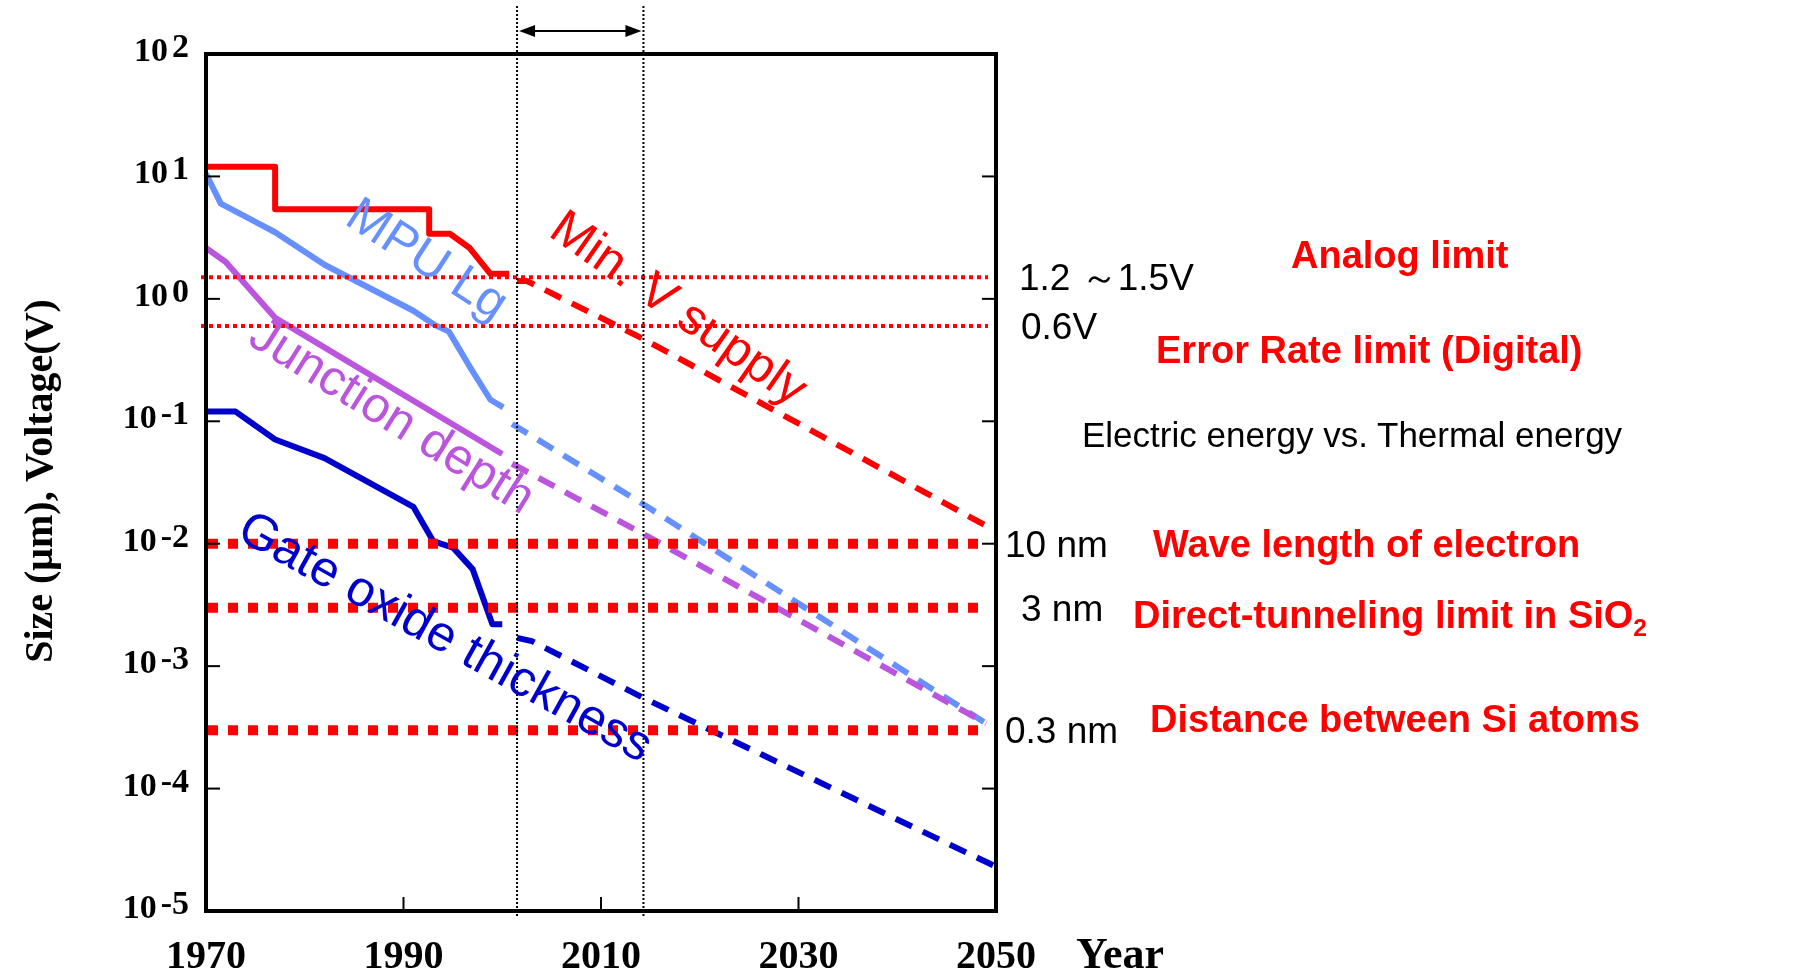  What do you see at coordinates (1390, 617) in the screenshot?
I see `text: Direct-tunneling limit in SiO$_{2}$` at bounding box center [1390, 617].